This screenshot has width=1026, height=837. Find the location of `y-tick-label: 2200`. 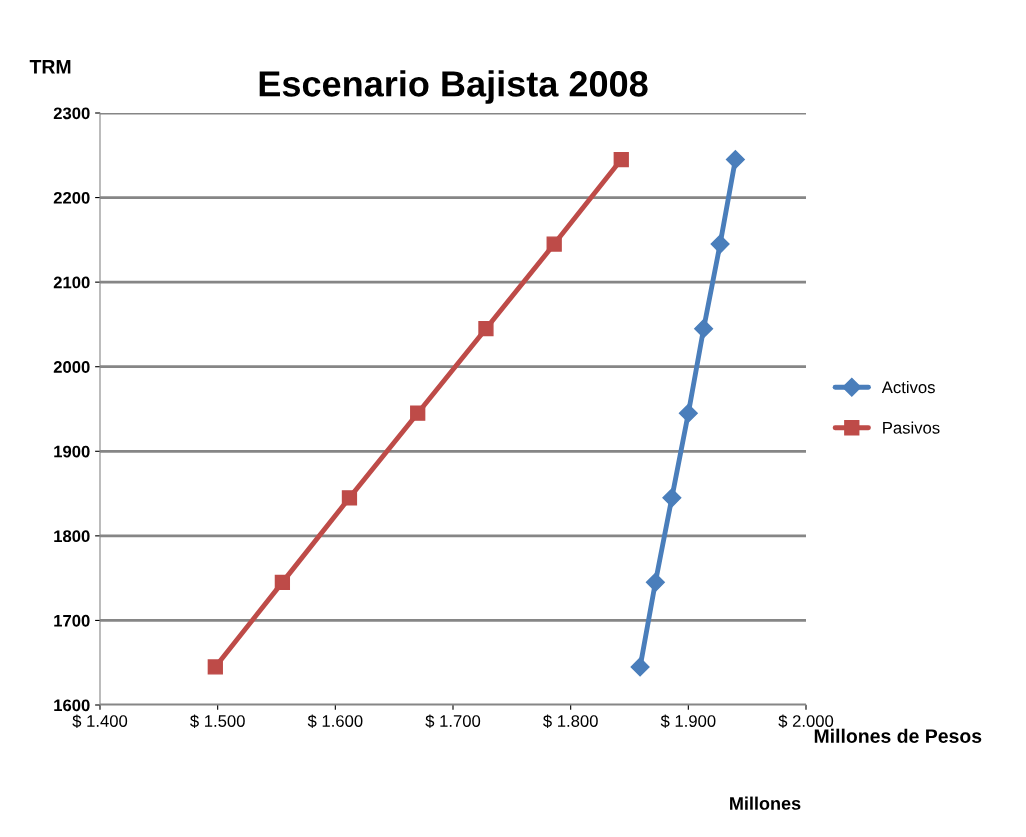

y-tick-label: 2200 is located at coordinates (71, 197).